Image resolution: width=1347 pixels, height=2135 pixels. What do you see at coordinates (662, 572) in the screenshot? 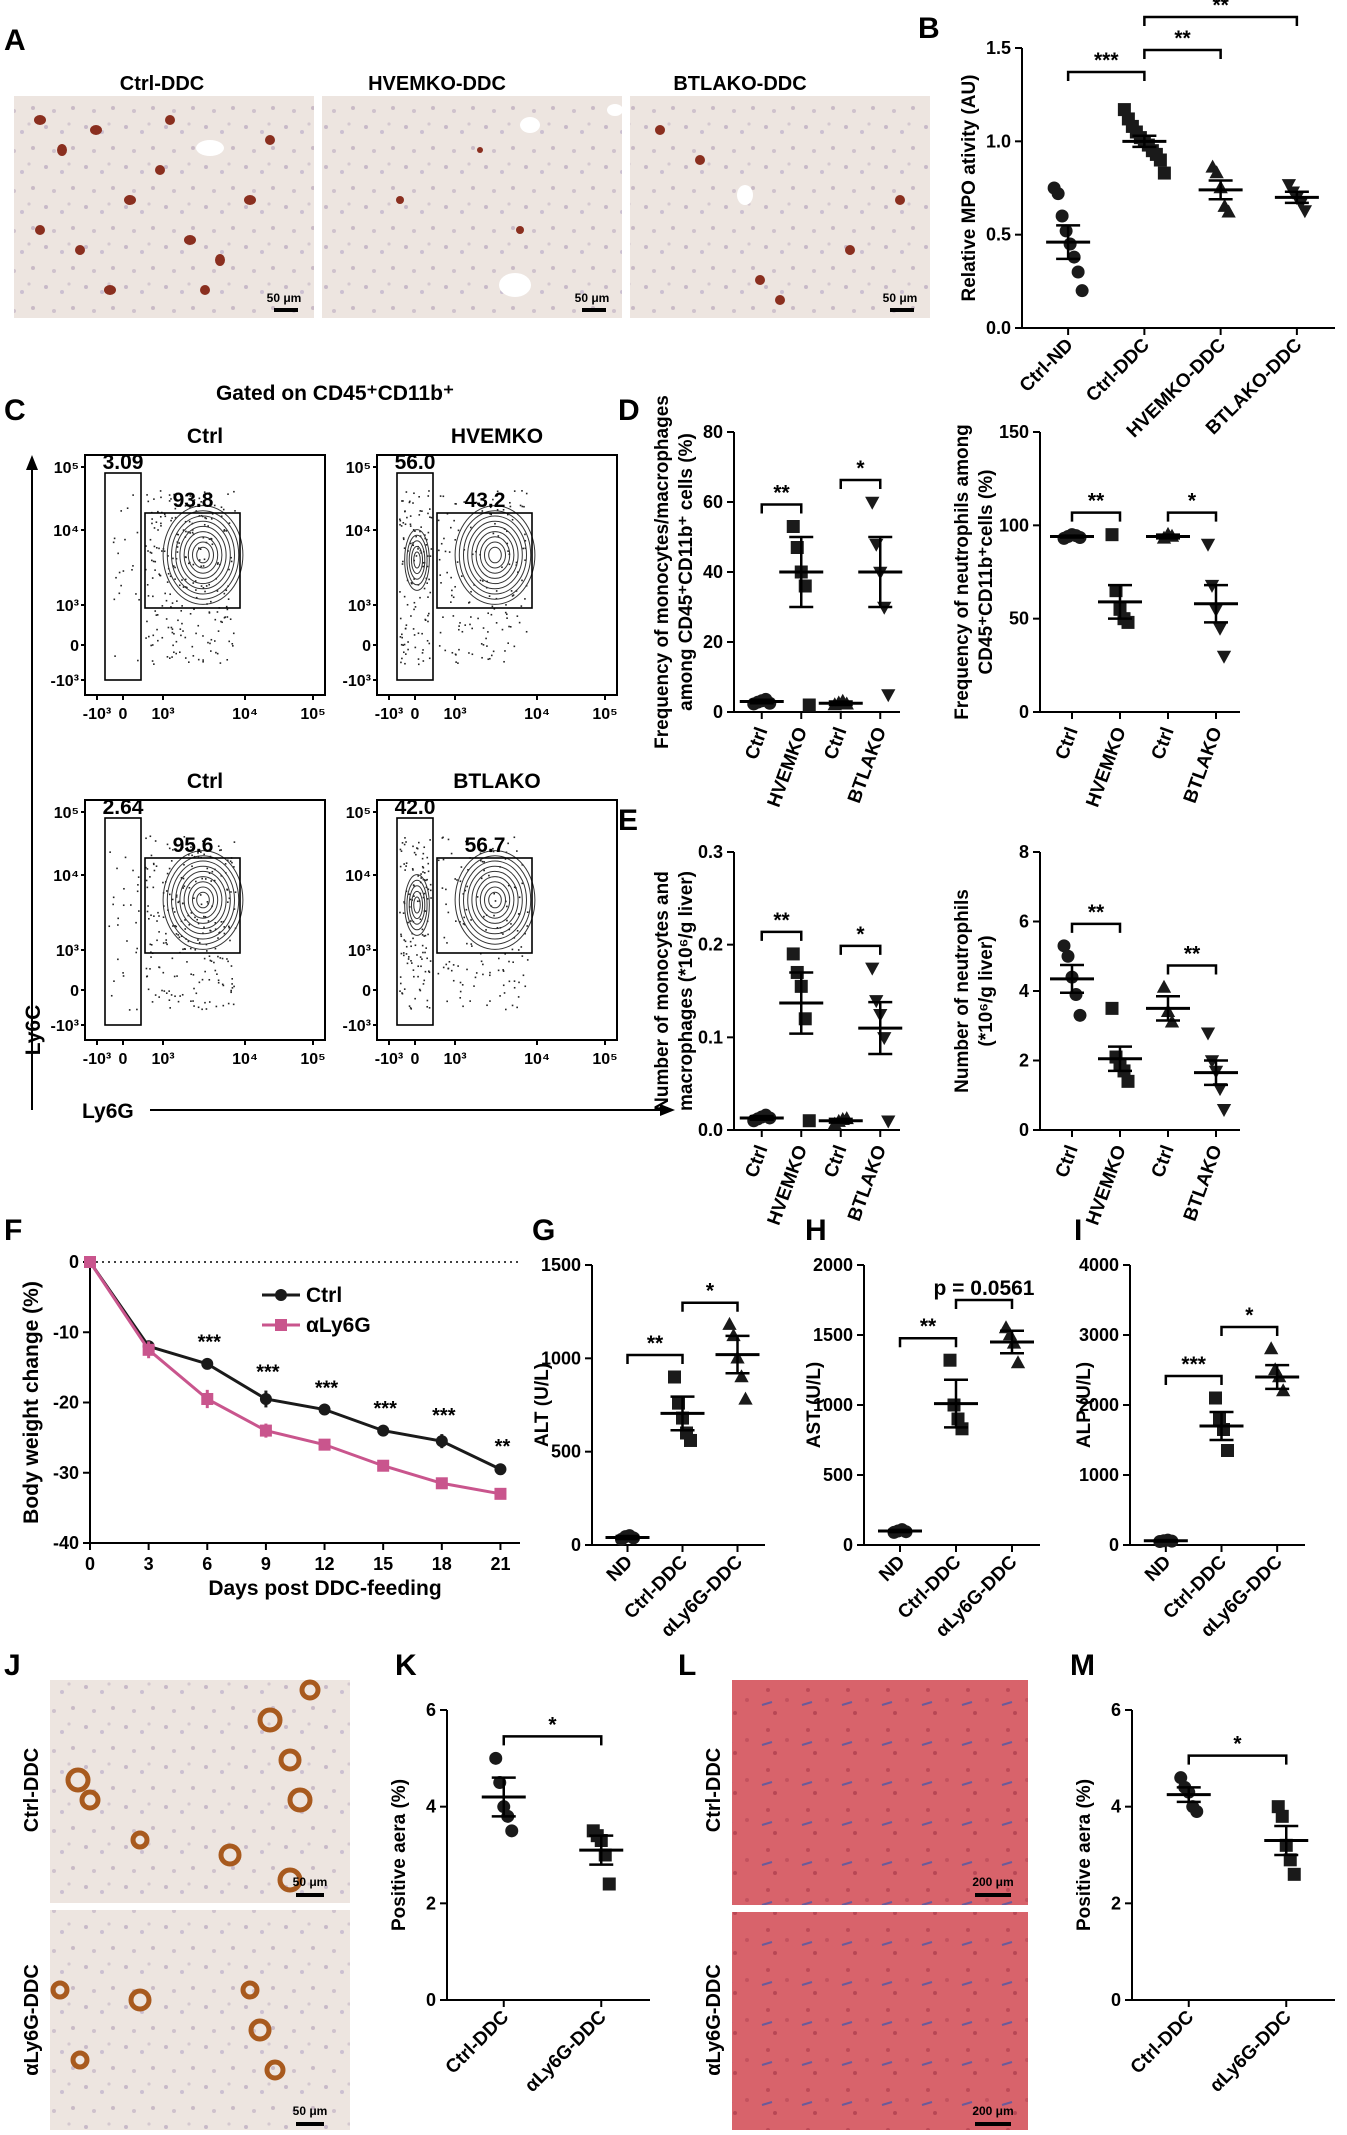
I see `y-axis-label: Frequency of monocytes/macrophages` at bounding box center [662, 572].